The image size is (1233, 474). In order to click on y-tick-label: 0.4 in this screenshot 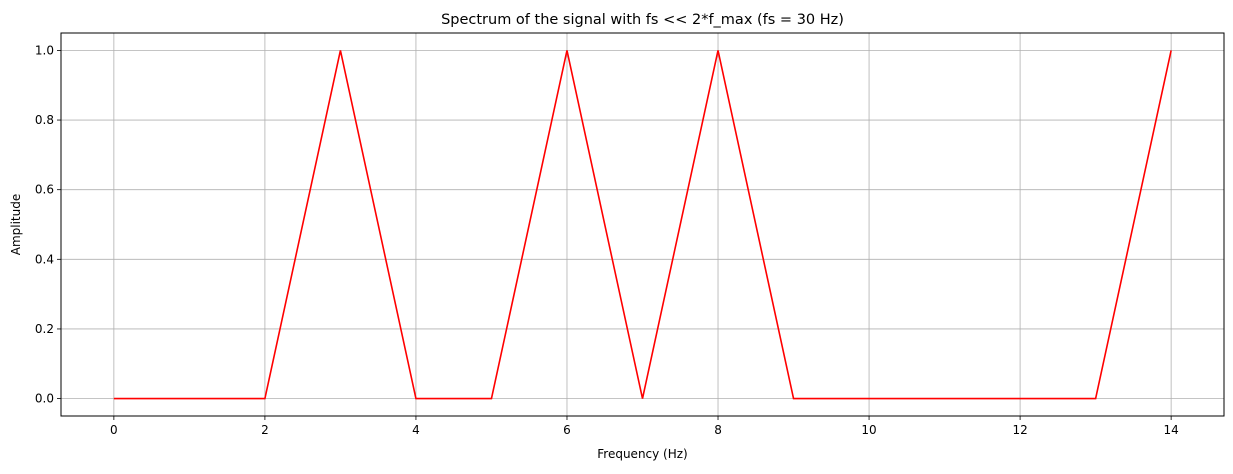, I will do `click(44, 259)`.